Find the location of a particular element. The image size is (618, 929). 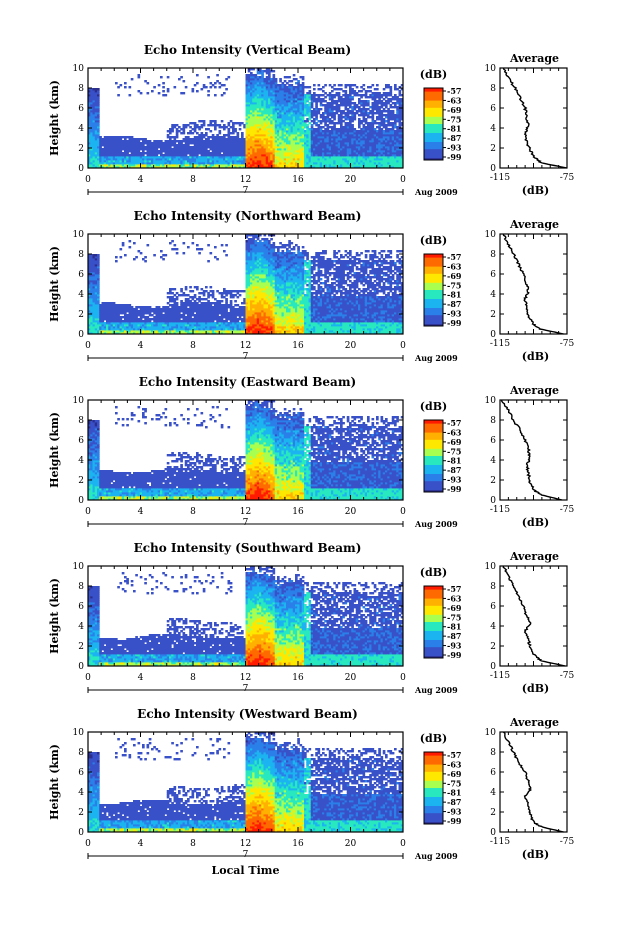

colorbar-segment is located at coordinates (433, 135).